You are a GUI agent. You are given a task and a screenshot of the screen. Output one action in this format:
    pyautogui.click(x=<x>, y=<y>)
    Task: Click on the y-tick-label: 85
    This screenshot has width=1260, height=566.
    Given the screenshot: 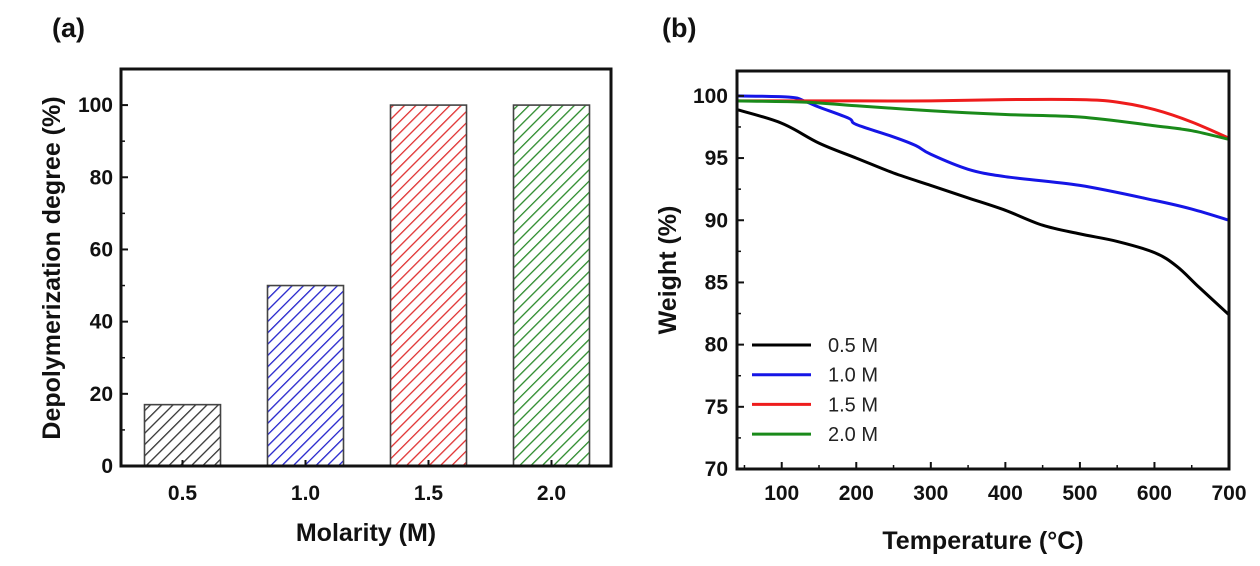 What is the action you would take?
    pyautogui.click(x=717, y=282)
    